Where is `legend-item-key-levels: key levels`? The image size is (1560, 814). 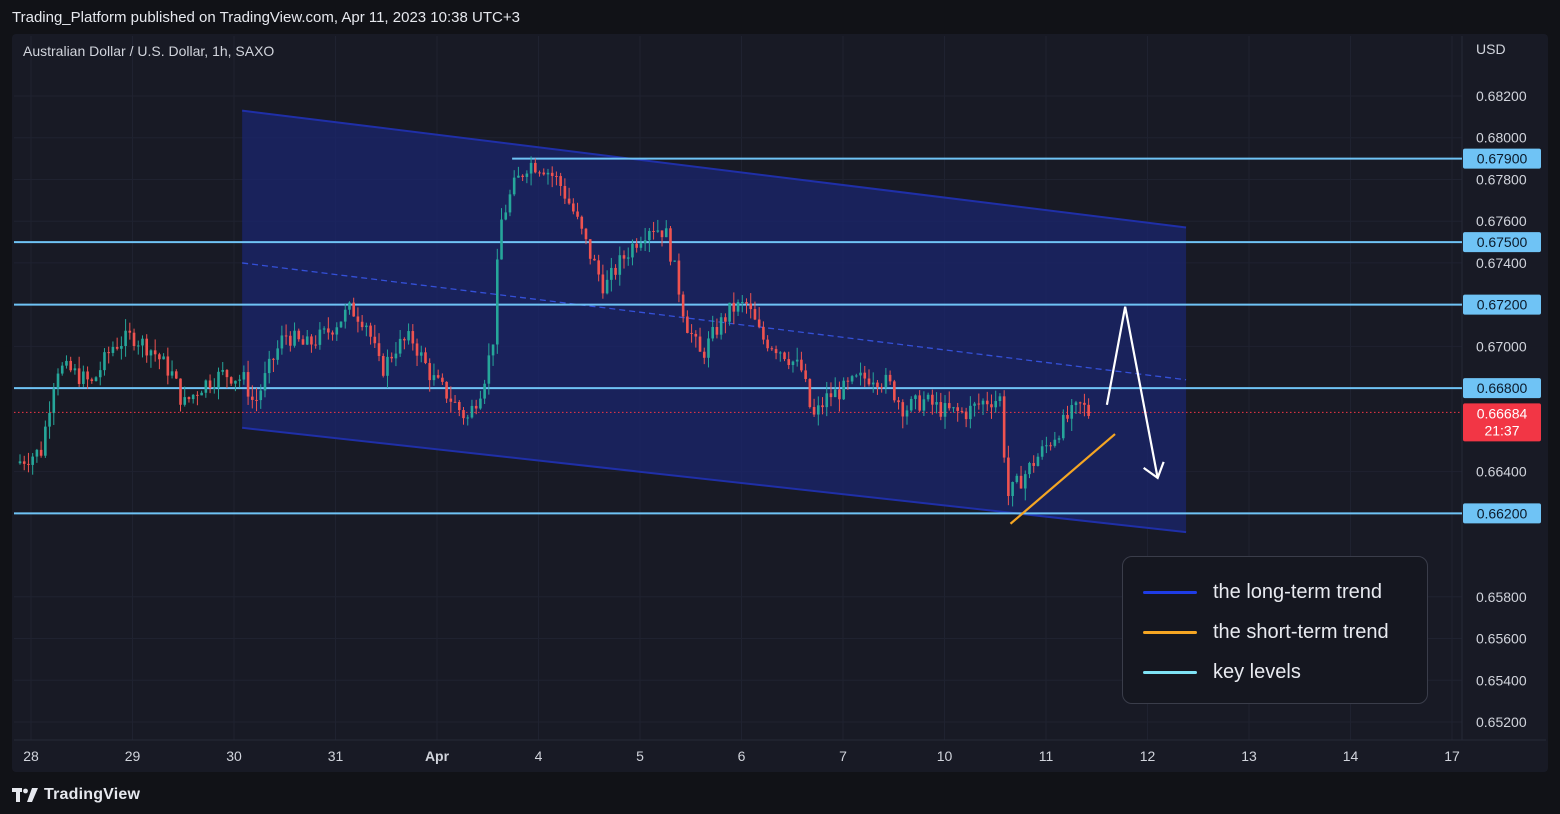
legend-item-key-levels: key levels is located at coordinates (1222, 672).